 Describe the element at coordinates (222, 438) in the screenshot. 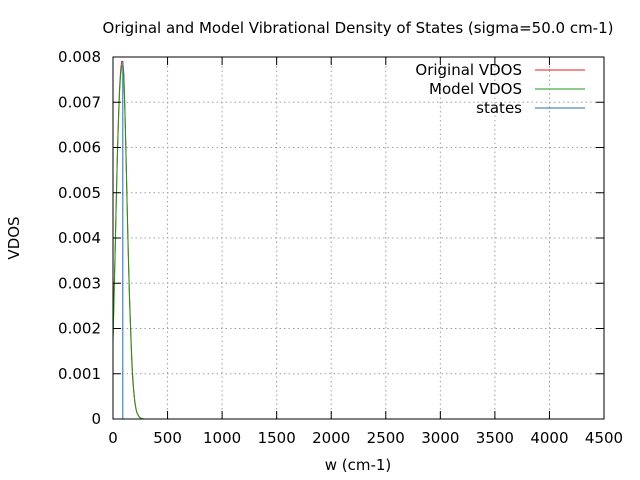

I see `x-tick-label: 1000` at that location.